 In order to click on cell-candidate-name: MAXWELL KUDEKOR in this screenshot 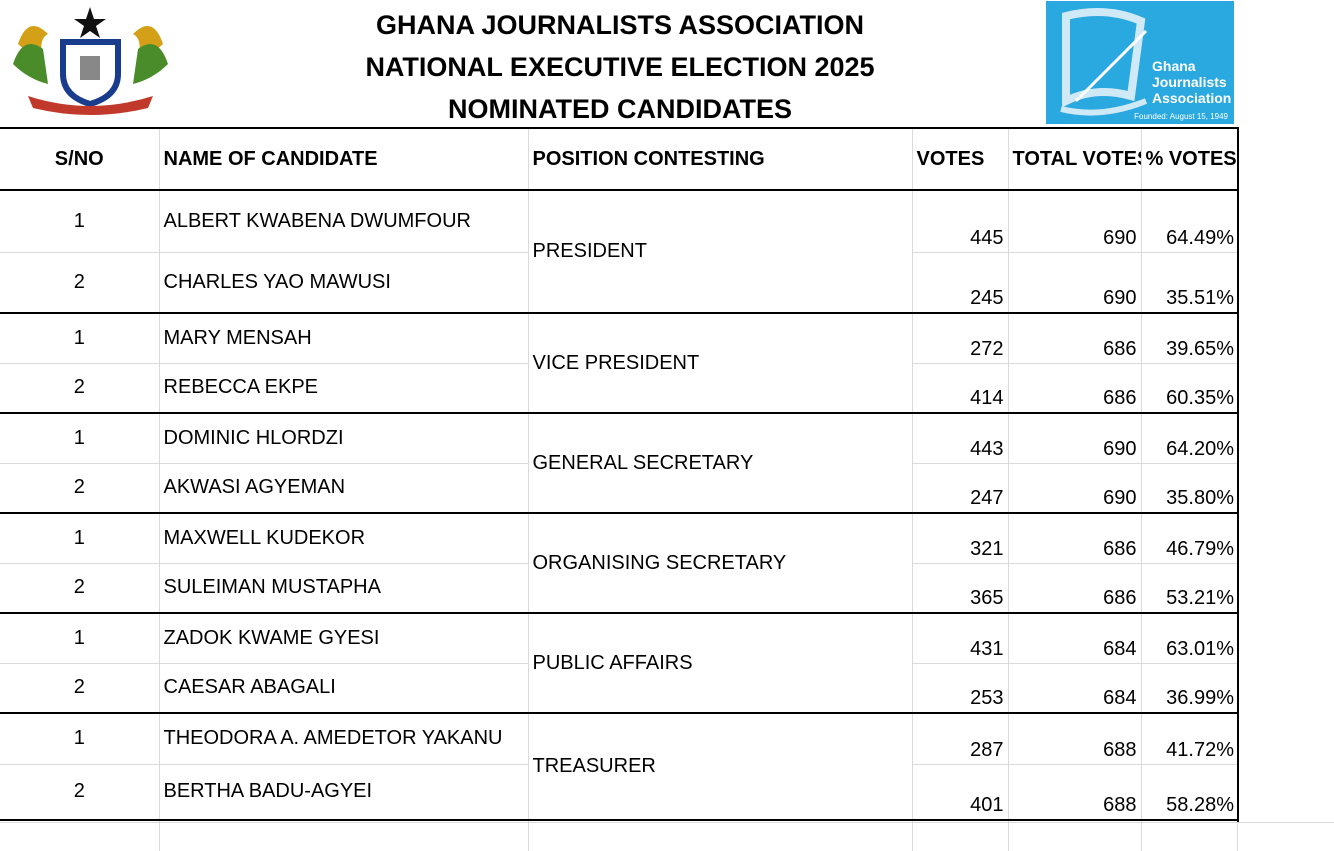, I will do `click(343, 538)`.